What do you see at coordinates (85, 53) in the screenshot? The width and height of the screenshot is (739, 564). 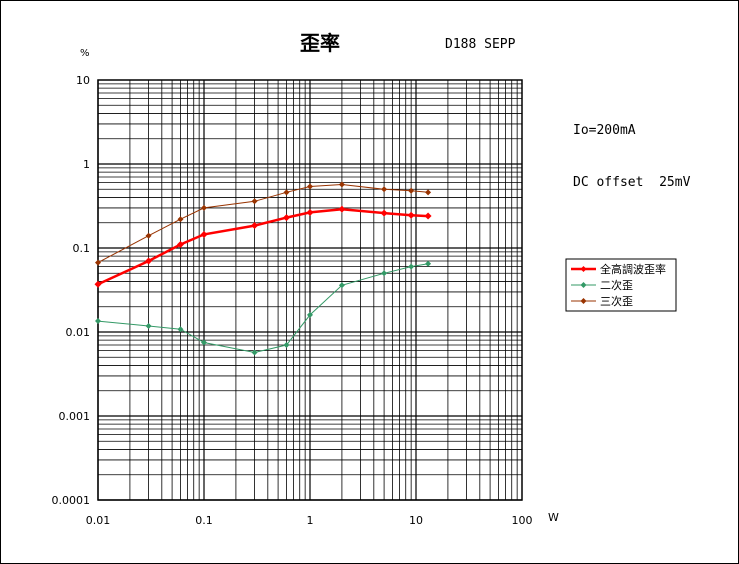 I see `y-axis-unit: %` at bounding box center [85, 53].